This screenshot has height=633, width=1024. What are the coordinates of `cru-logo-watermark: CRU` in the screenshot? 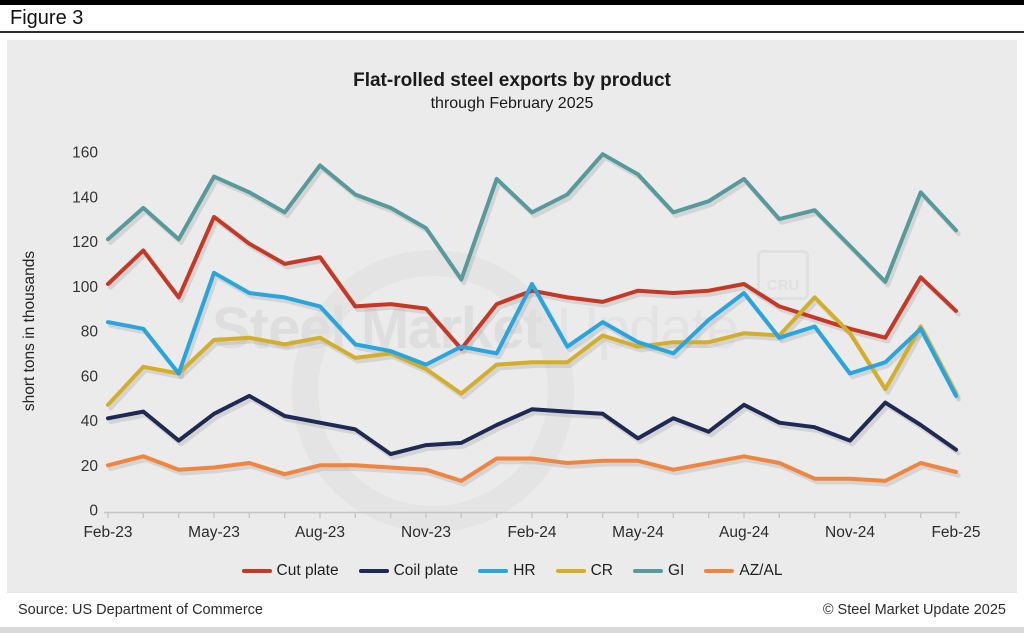 It's located at (783, 275).